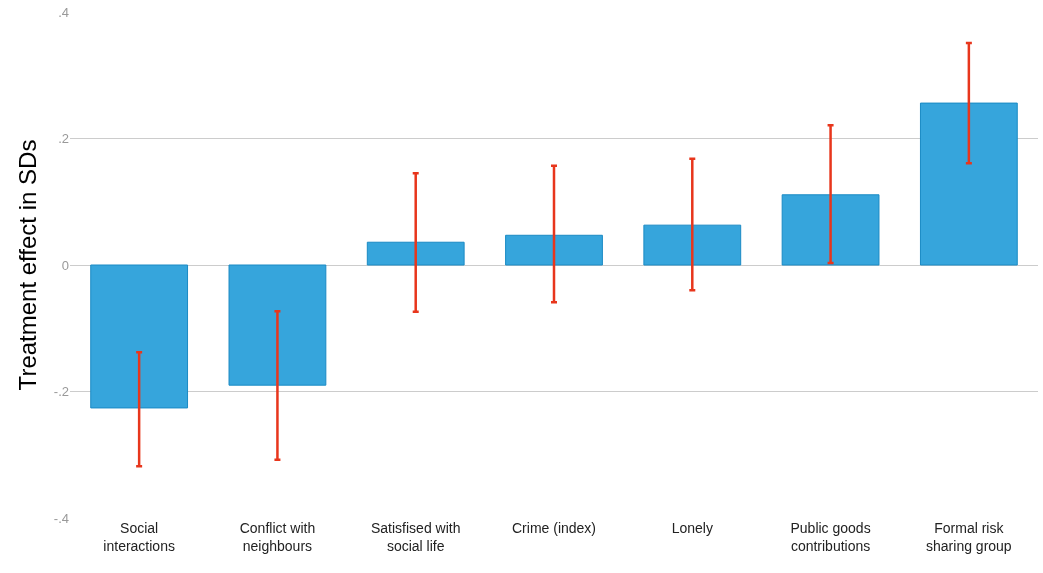 The image size is (1043, 573). Describe the element at coordinates (63, 12) in the screenshot. I see `y-tick-label: .4` at that location.